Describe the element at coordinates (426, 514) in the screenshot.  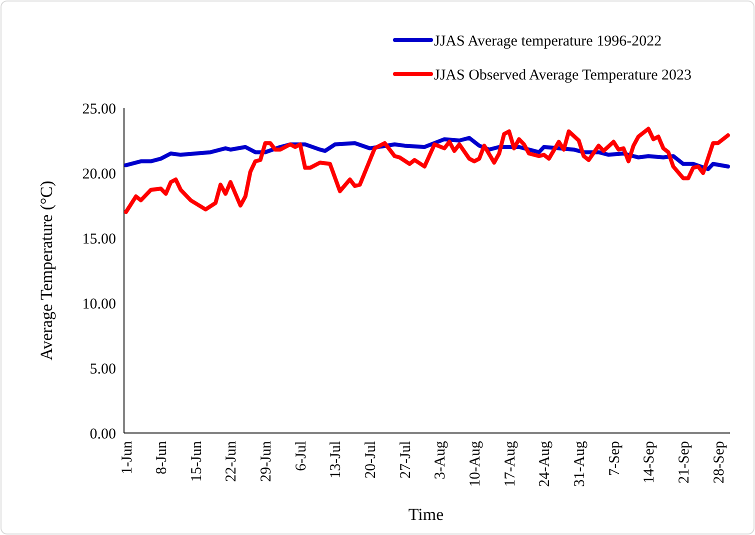
I see `x-axis-title: Time` at that location.